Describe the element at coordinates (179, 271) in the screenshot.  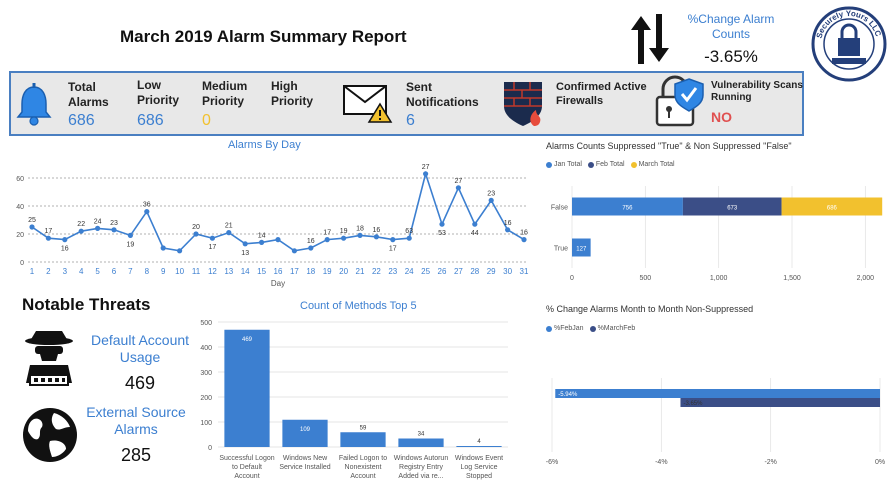
I see `x-tick-label: 10` at that location.